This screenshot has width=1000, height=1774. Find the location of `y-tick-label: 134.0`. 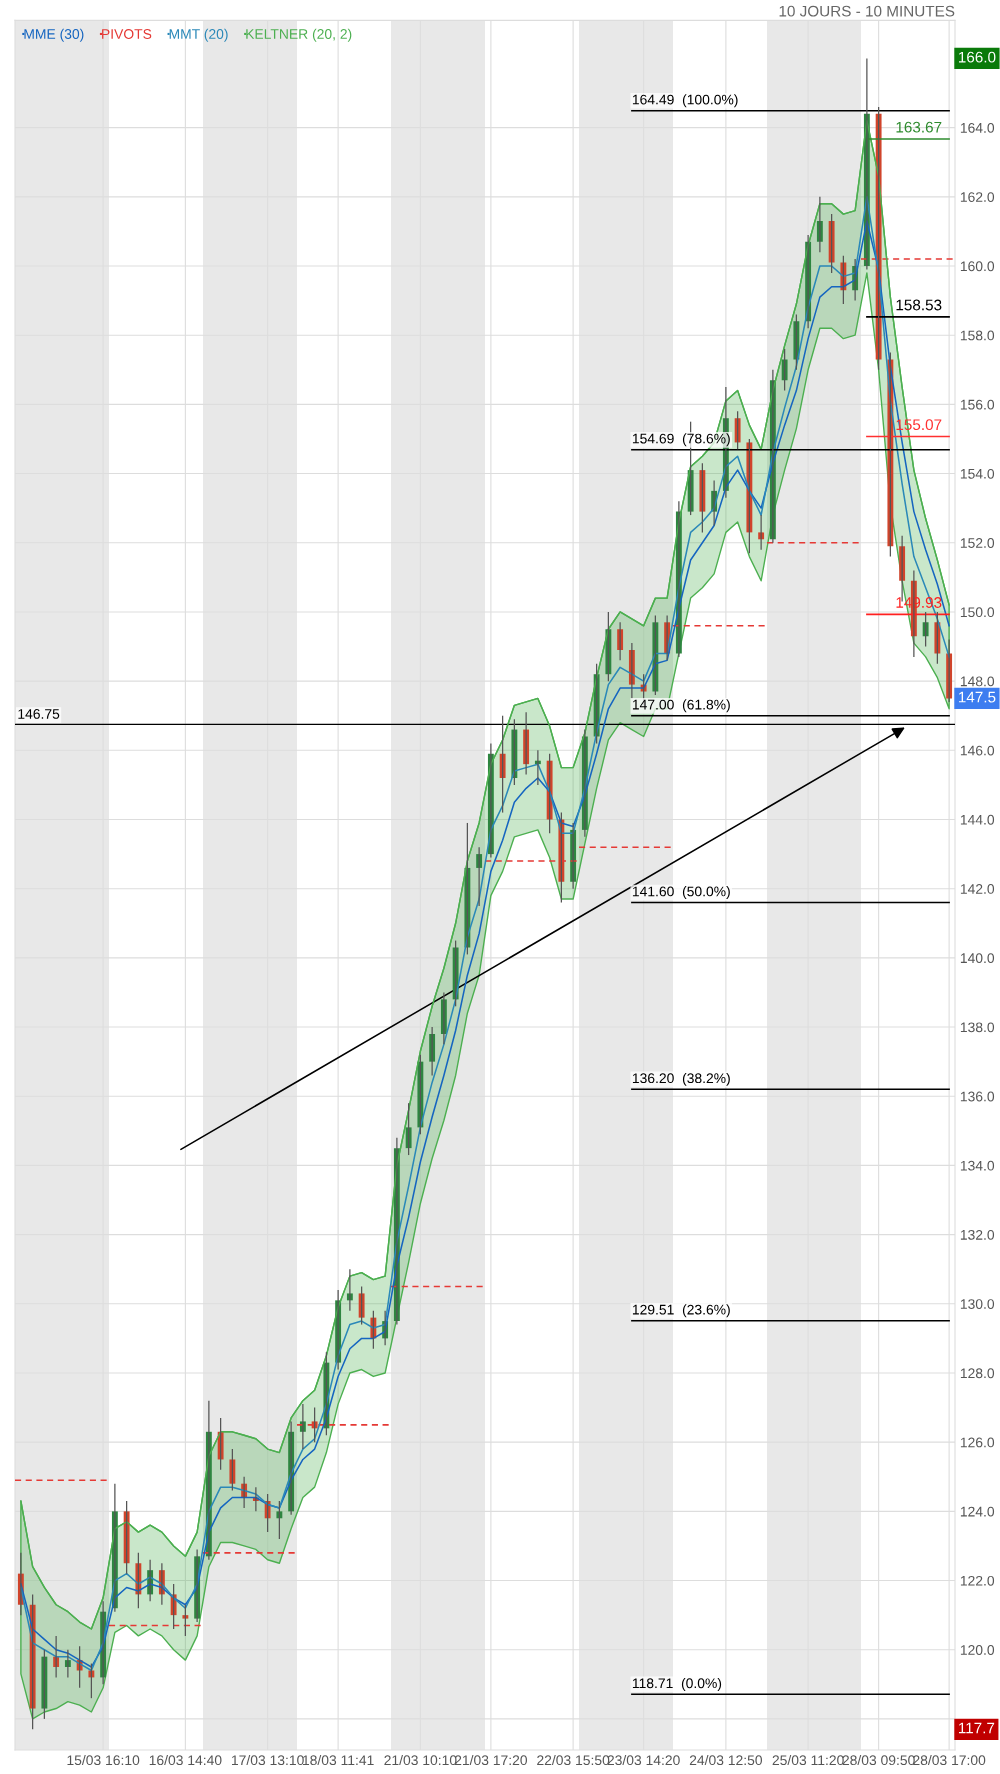

y-tick-label: 134.0 is located at coordinates (977, 1165).